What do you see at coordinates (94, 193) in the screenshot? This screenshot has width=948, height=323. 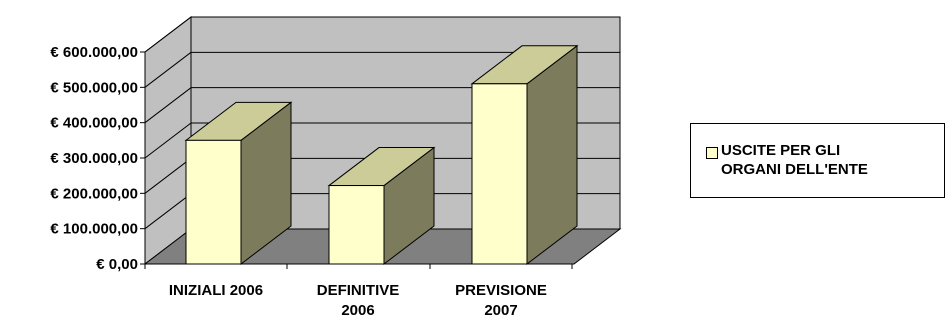 I see `y-tick-label: € 200.000,00` at bounding box center [94, 193].